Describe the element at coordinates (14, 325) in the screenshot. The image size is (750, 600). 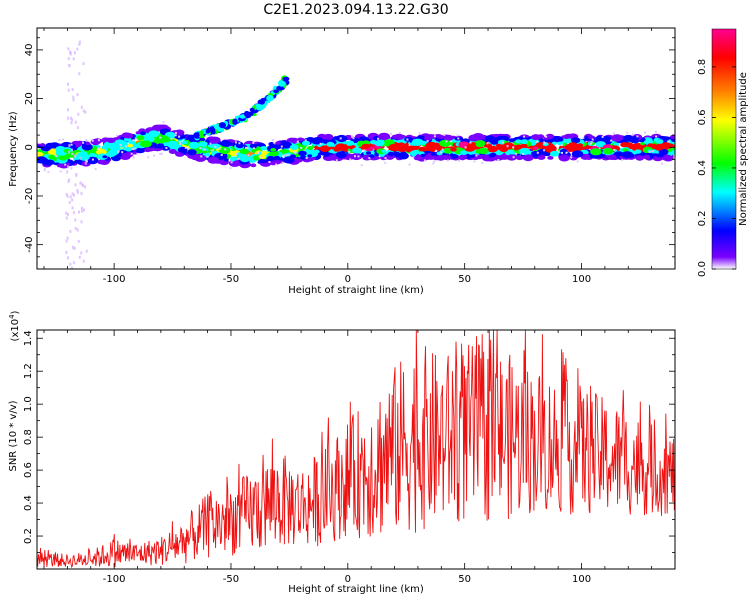
I see `snr-multiplier-label: (x104)` at that location.